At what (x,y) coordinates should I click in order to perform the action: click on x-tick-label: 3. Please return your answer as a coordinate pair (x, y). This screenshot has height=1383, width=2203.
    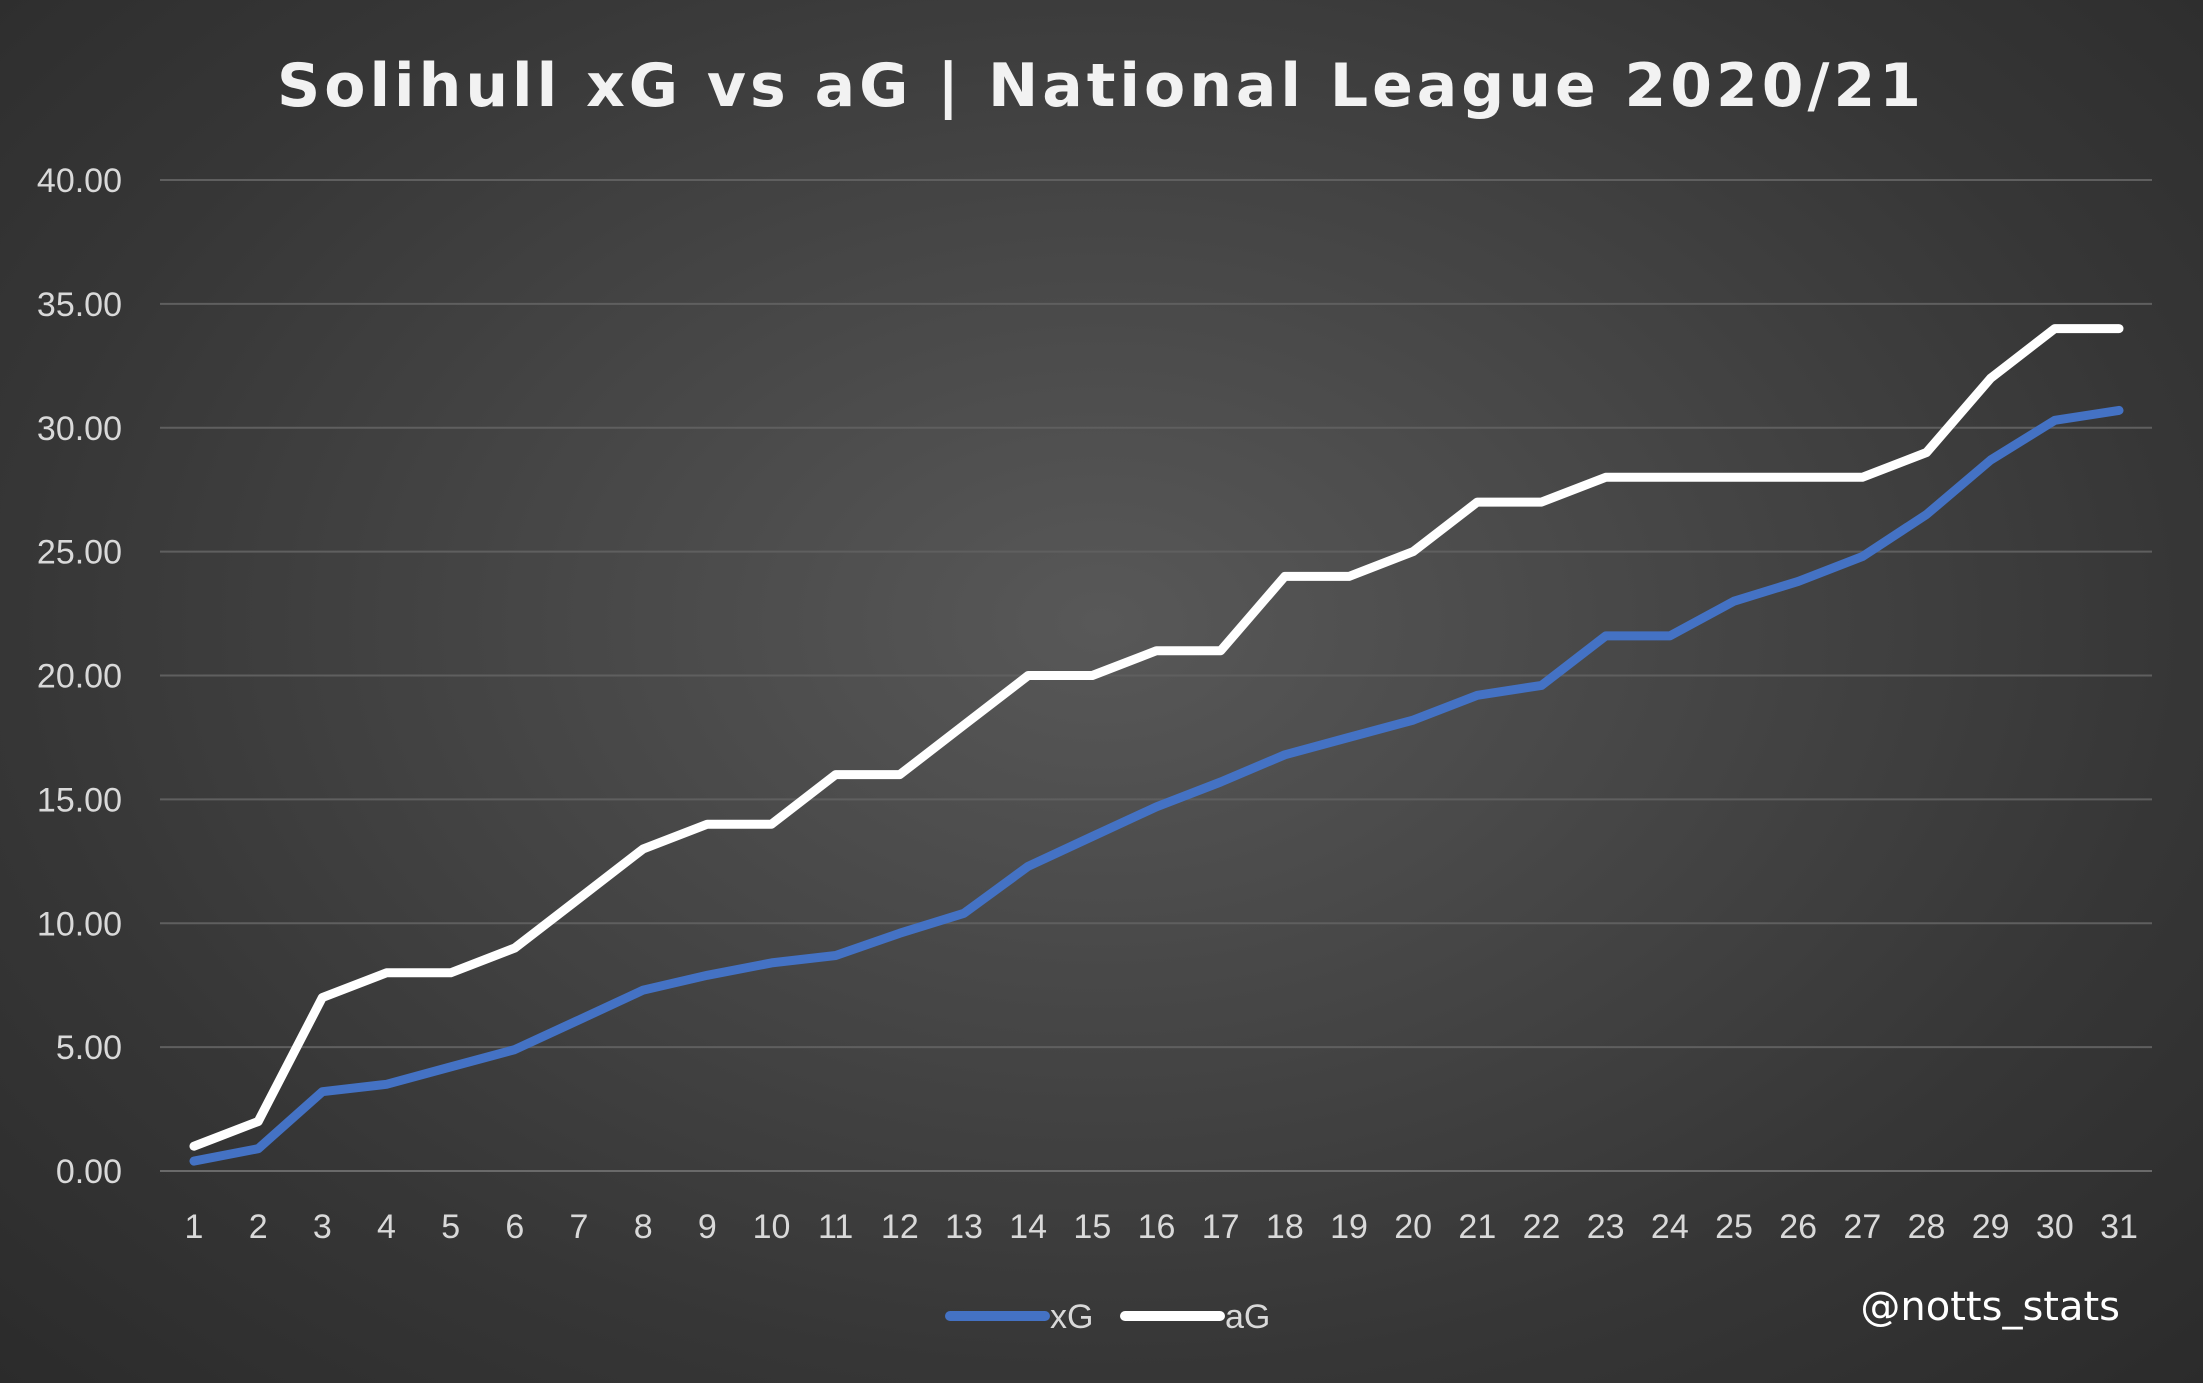
    Looking at the image, I should click on (322, 1227).